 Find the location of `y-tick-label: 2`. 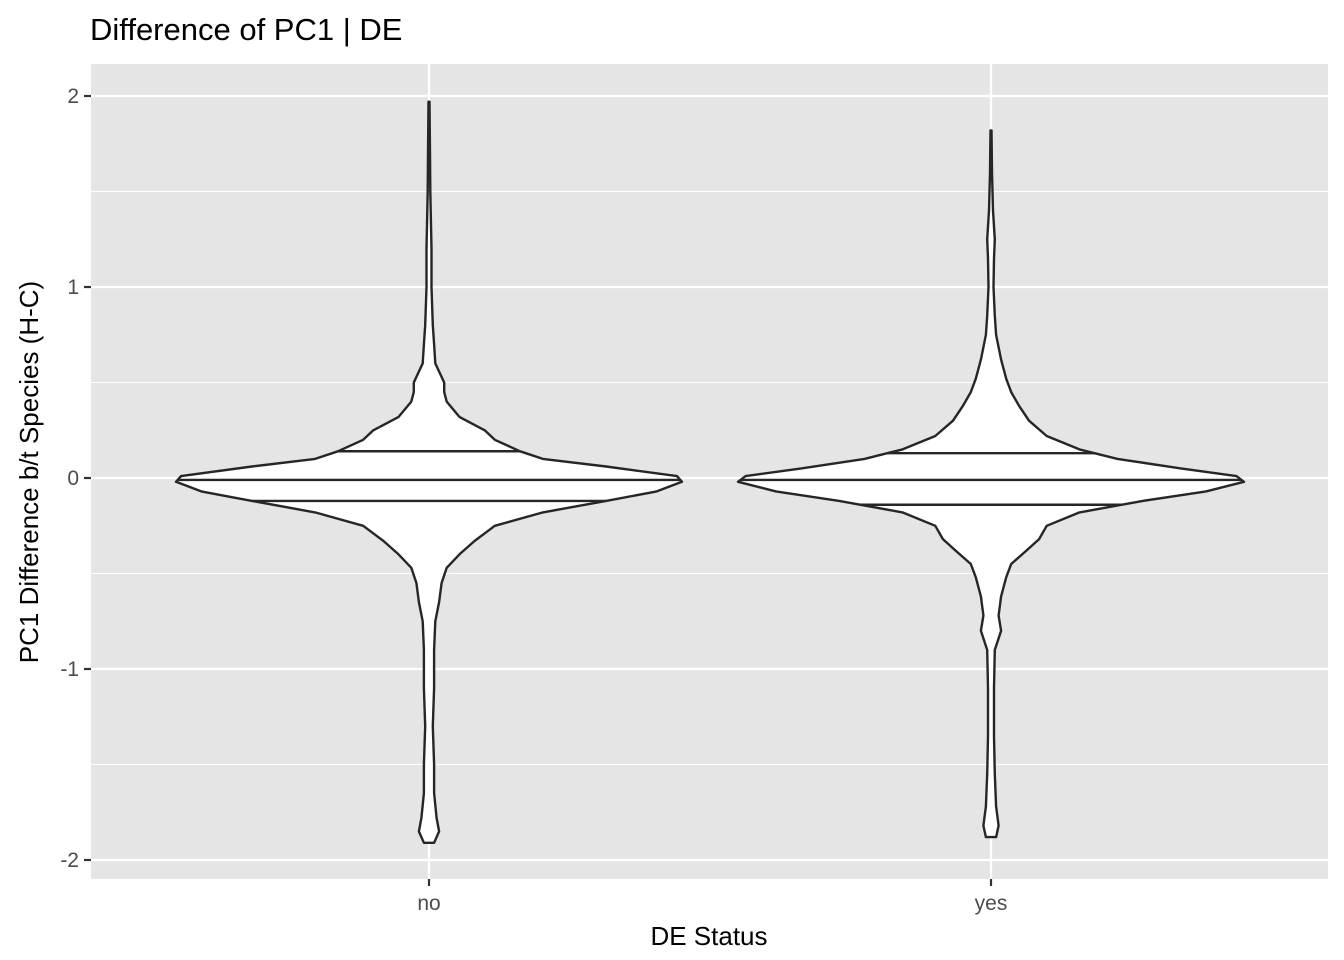

y-tick-label: 2 is located at coordinates (73, 96).